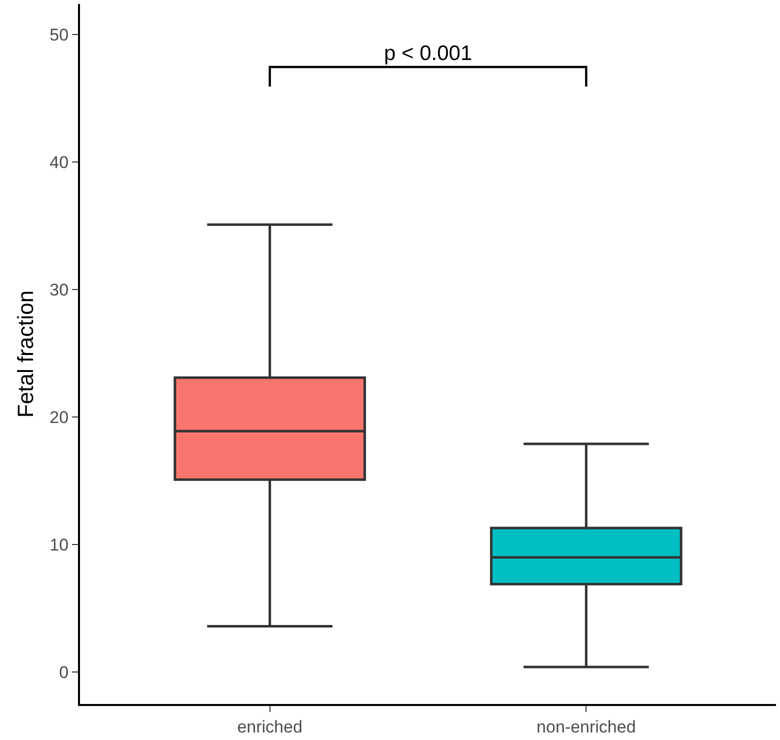 Image resolution: width=780 pixels, height=740 pixels. What do you see at coordinates (64, 672) in the screenshot?
I see `y-tick-label: 0` at bounding box center [64, 672].